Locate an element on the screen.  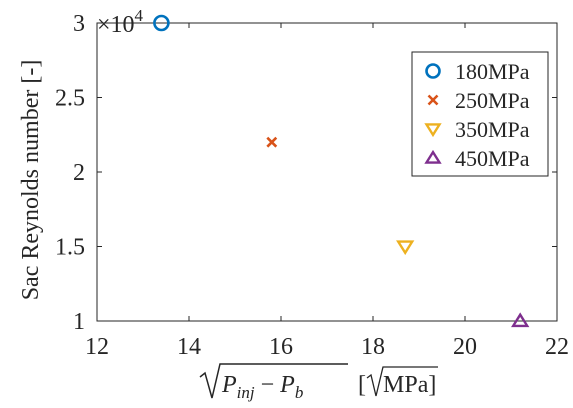
data-point-450MPa is located at coordinates (520, 320).